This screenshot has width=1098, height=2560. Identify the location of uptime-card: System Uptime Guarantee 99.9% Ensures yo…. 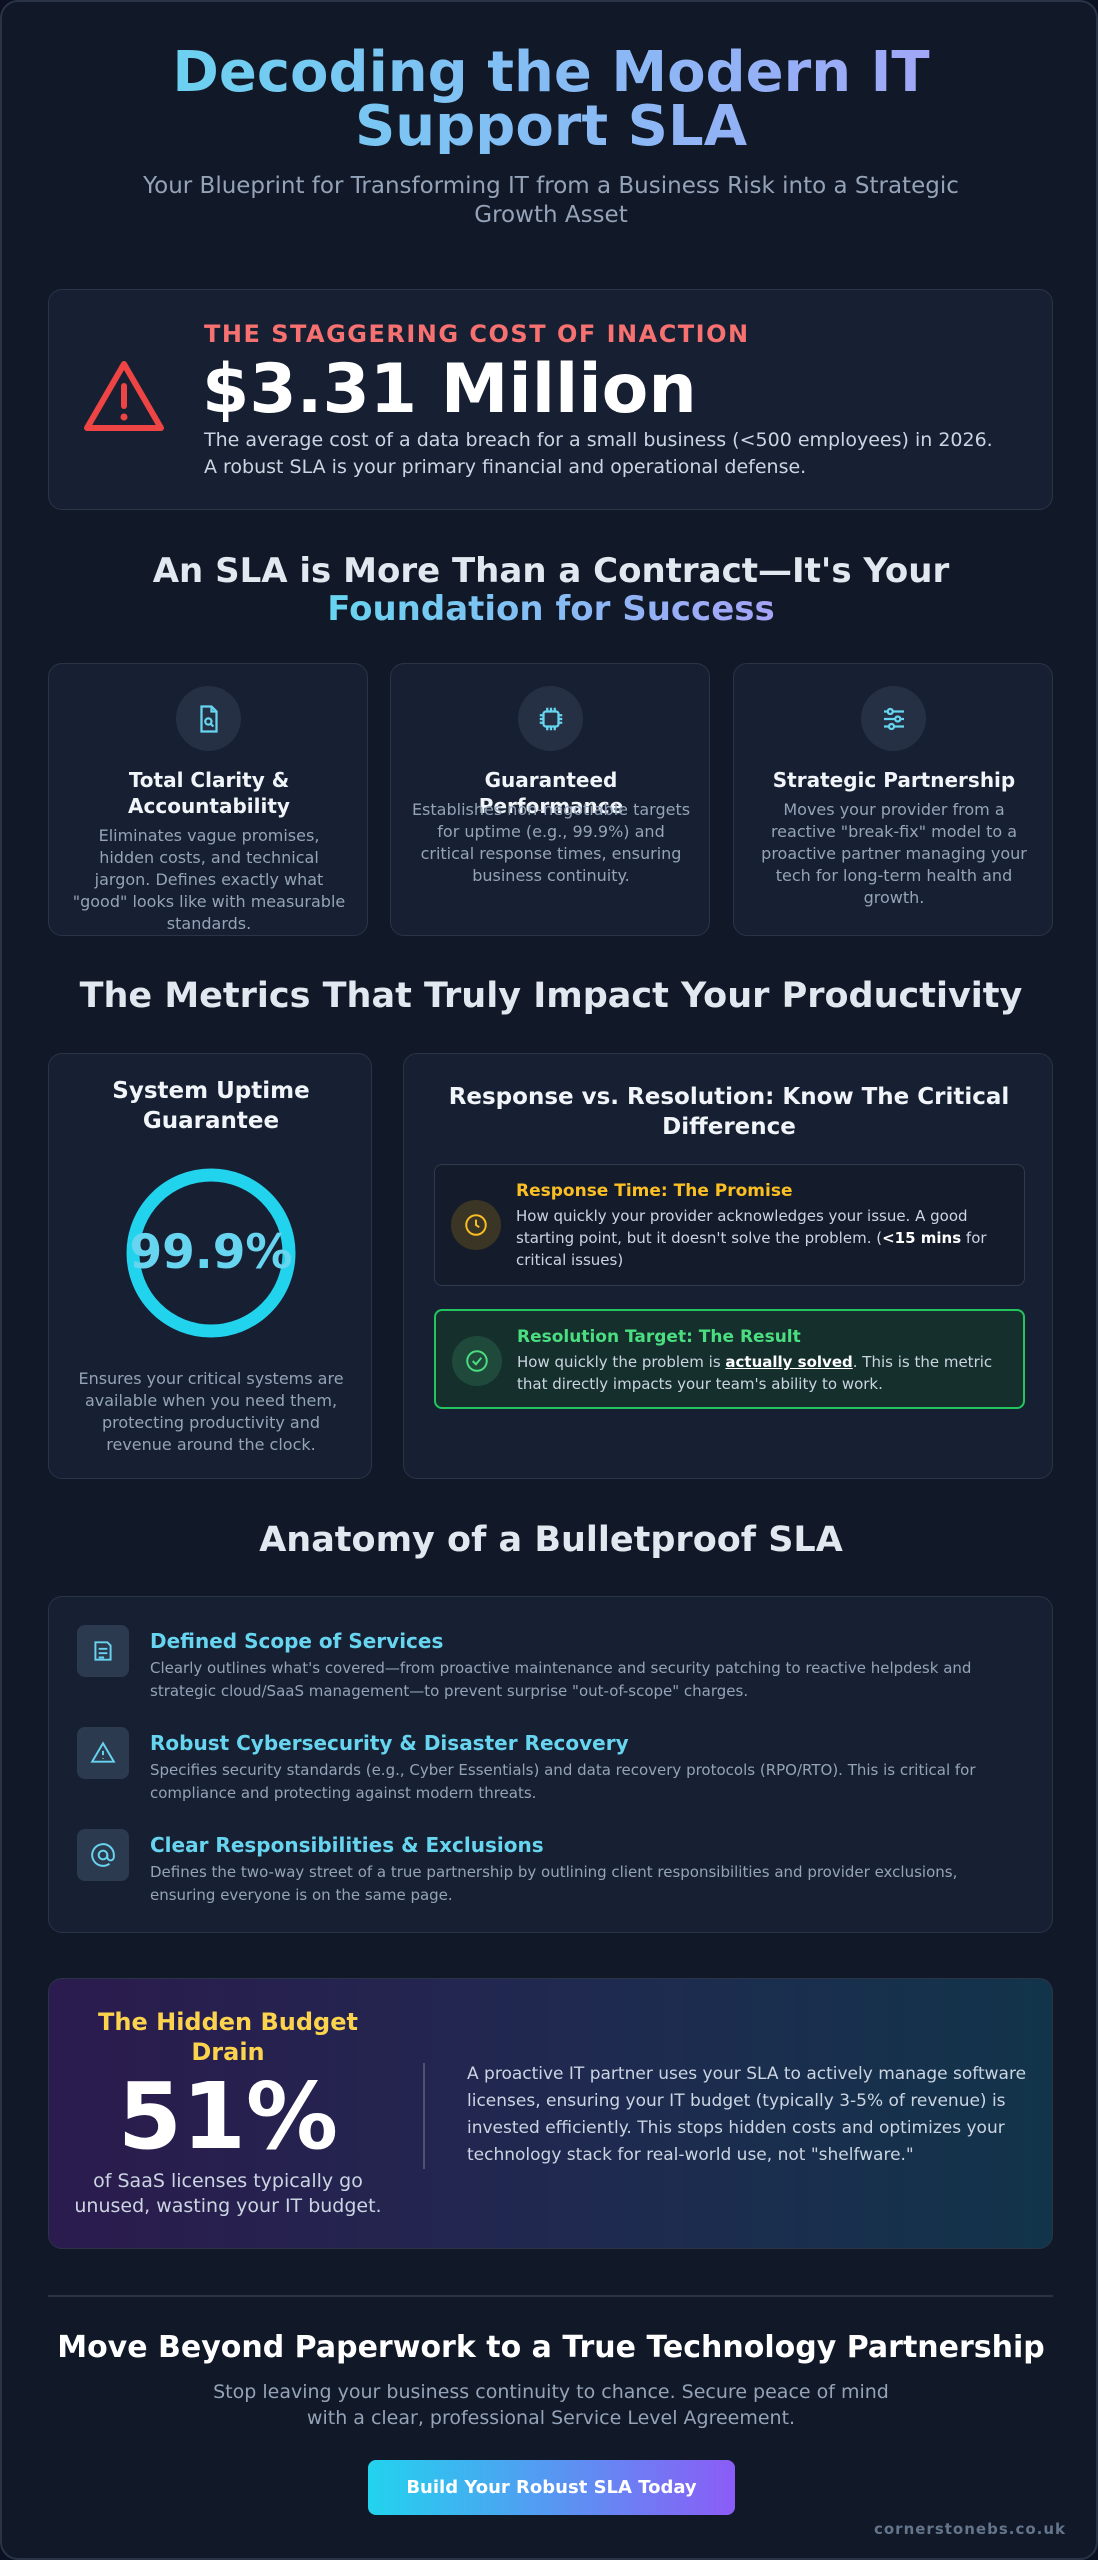
(210, 1266).